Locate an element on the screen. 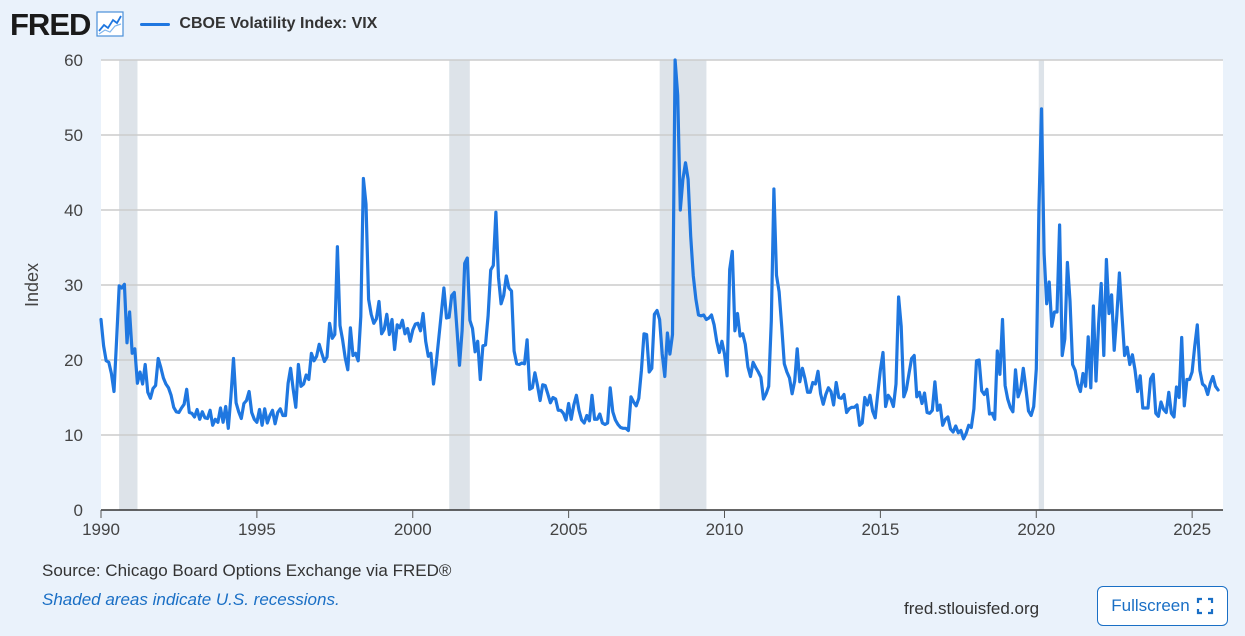 This screenshot has width=1245, height=636. y-tick-label: 0 is located at coordinates (78, 510).